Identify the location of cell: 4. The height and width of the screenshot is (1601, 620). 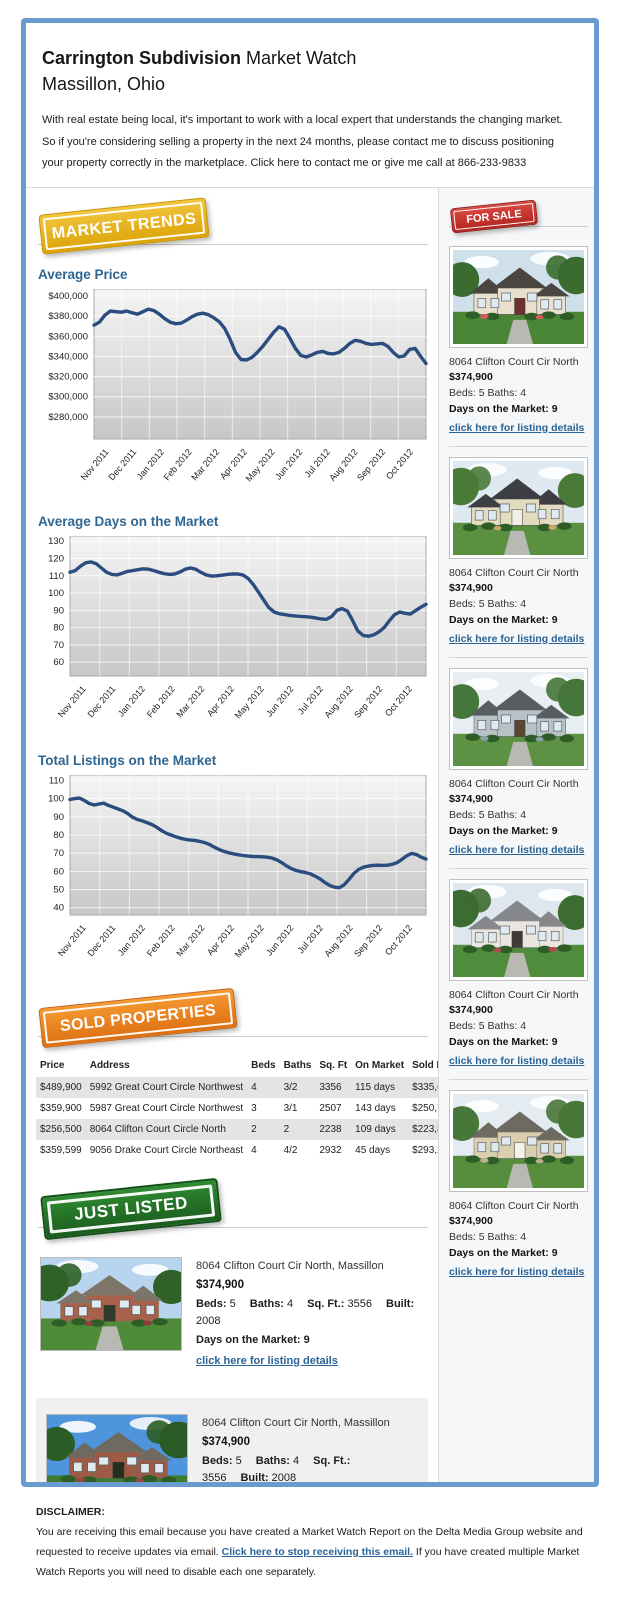
(254, 1087).